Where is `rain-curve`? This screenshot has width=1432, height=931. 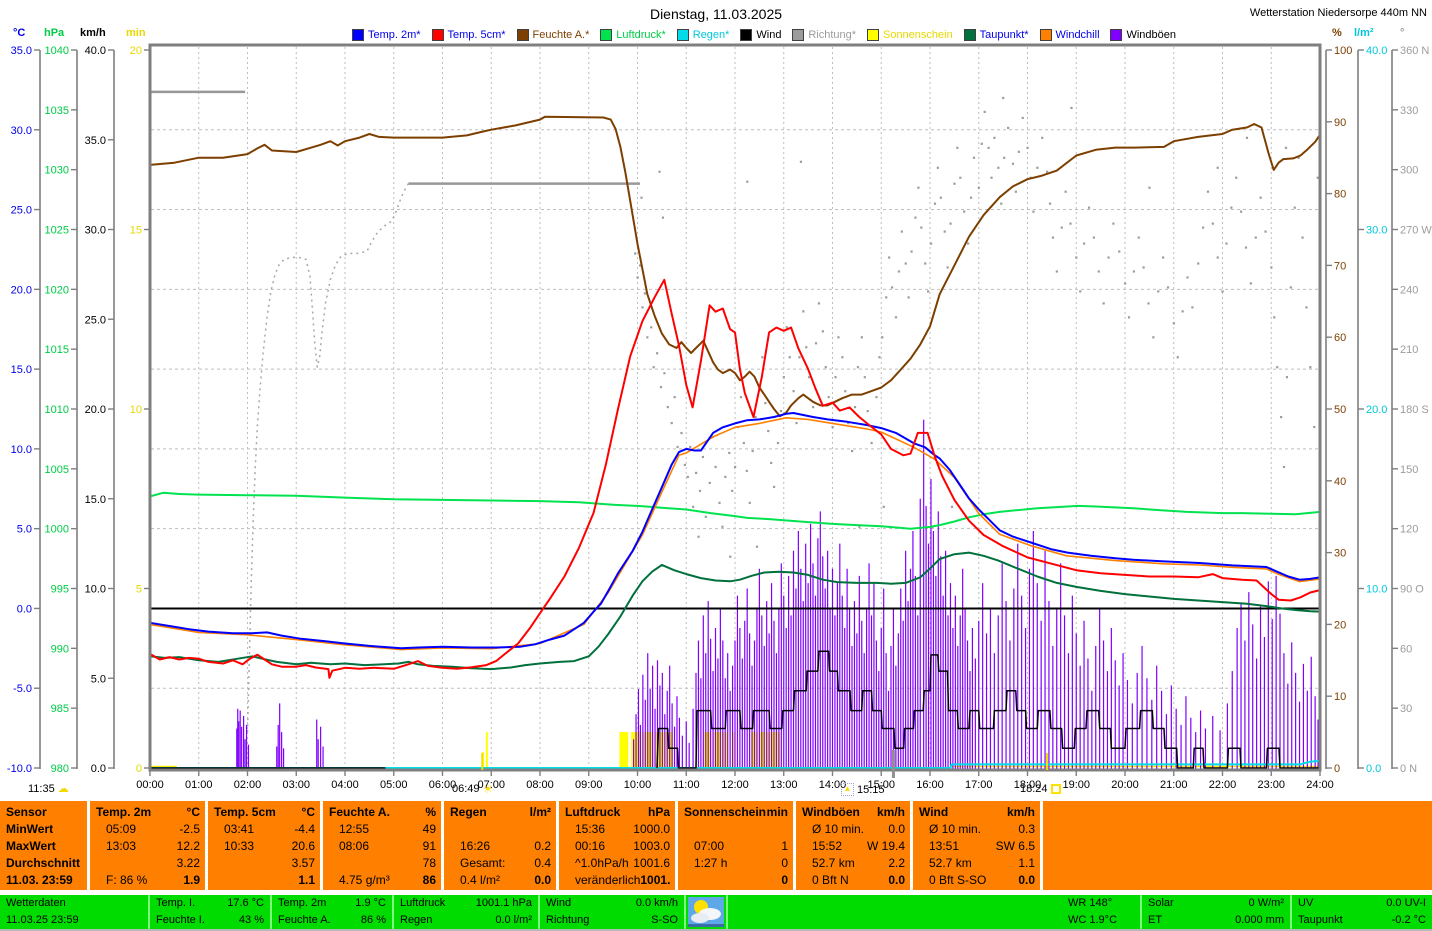 rain-curve is located at coordinates (735, 764).